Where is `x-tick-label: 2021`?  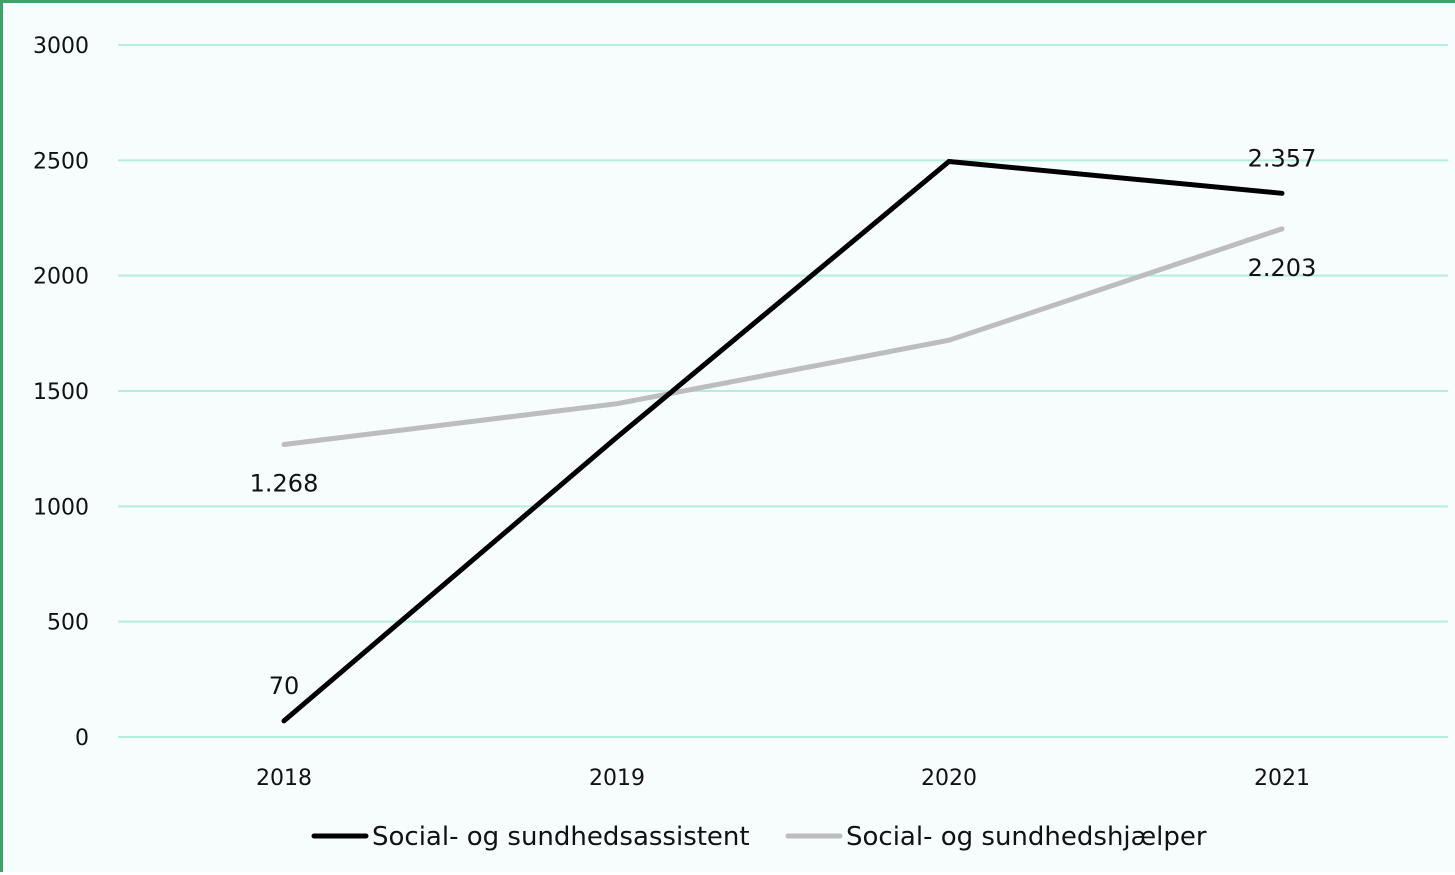
x-tick-label: 2021 is located at coordinates (1282, 778).